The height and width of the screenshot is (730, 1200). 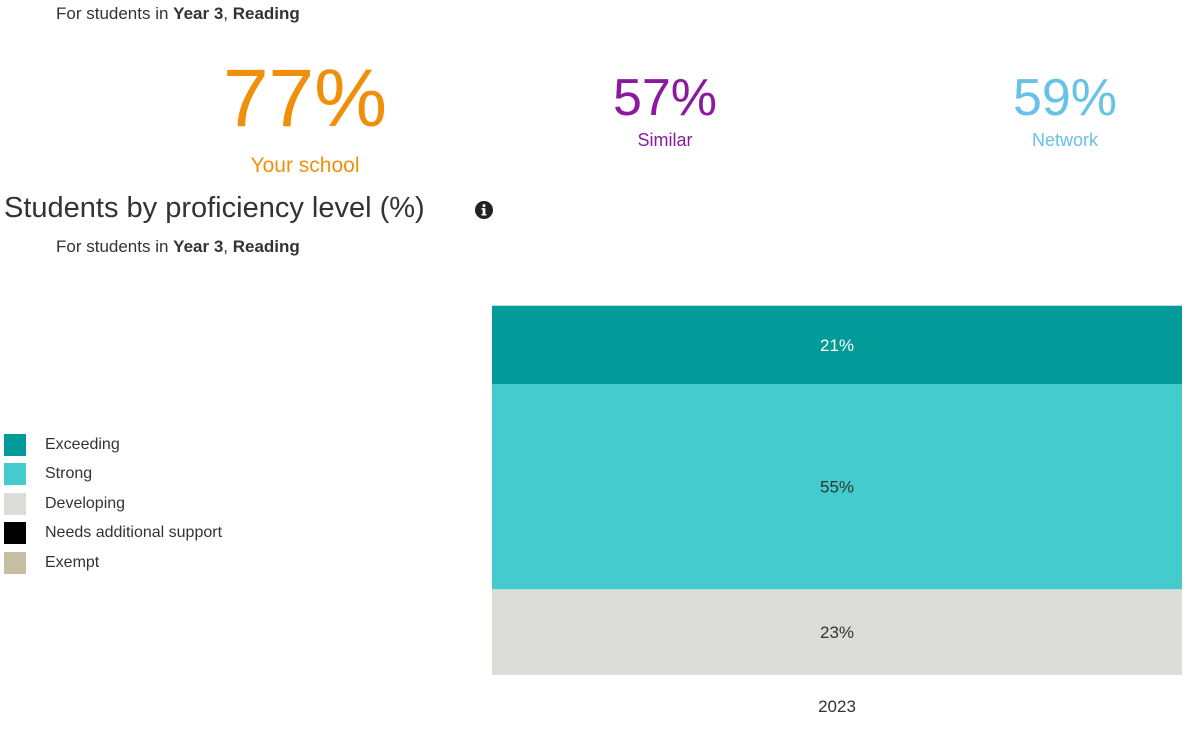 I want to click on x-tick-label: 2023, so click(x=837, y=706).